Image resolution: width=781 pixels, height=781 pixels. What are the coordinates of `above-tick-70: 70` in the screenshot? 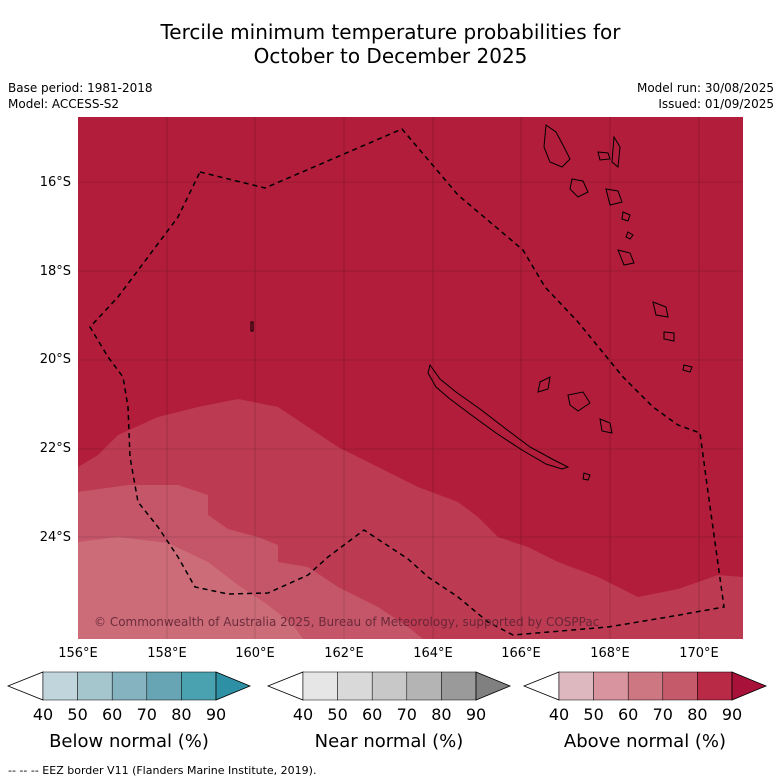 It's located at (662, 714).